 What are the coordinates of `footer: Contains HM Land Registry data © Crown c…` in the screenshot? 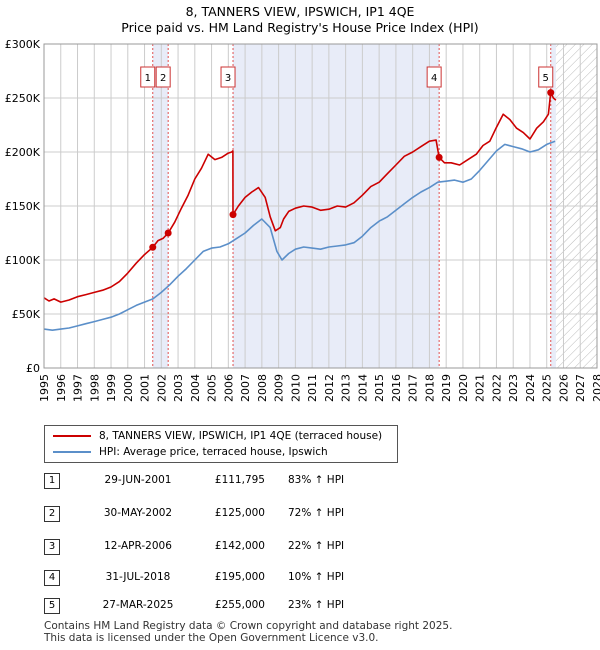 It's located at (248, 632).